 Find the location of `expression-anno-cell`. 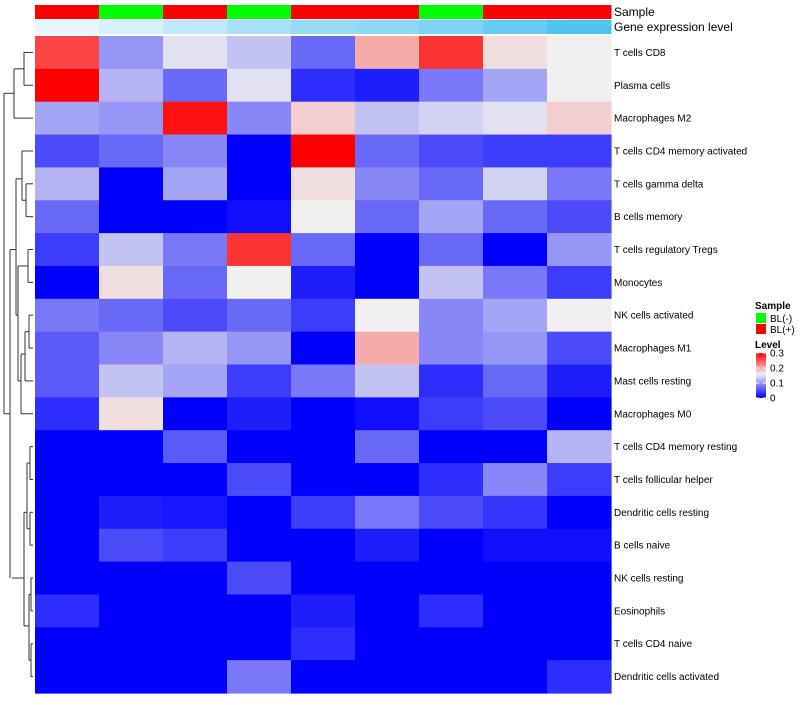

expression-anno-cell is located at coordinates (451, 27).